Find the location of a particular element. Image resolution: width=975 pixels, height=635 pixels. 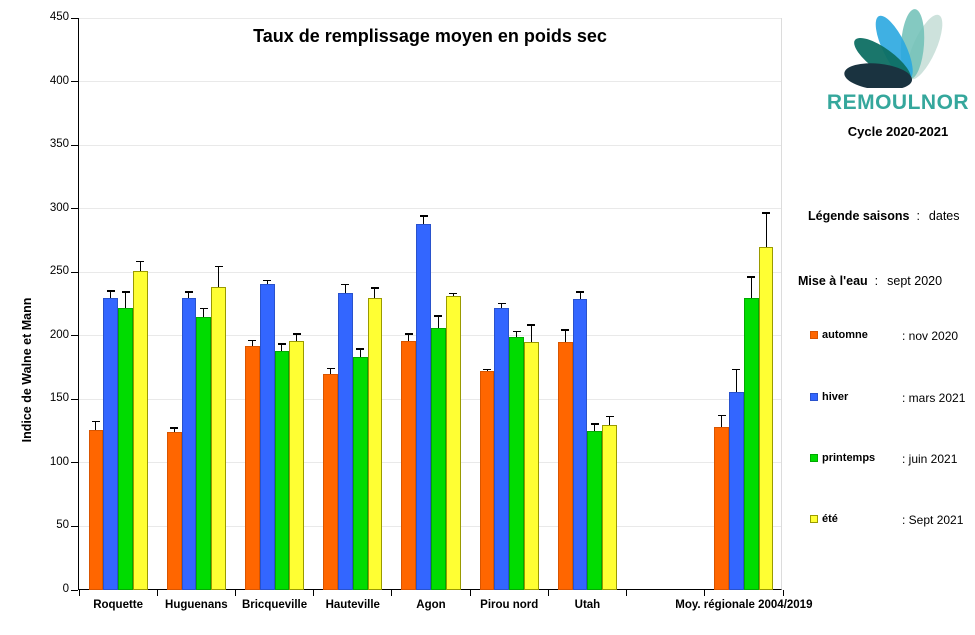

x-category-label: Utah is located at coordinates (587, 605).